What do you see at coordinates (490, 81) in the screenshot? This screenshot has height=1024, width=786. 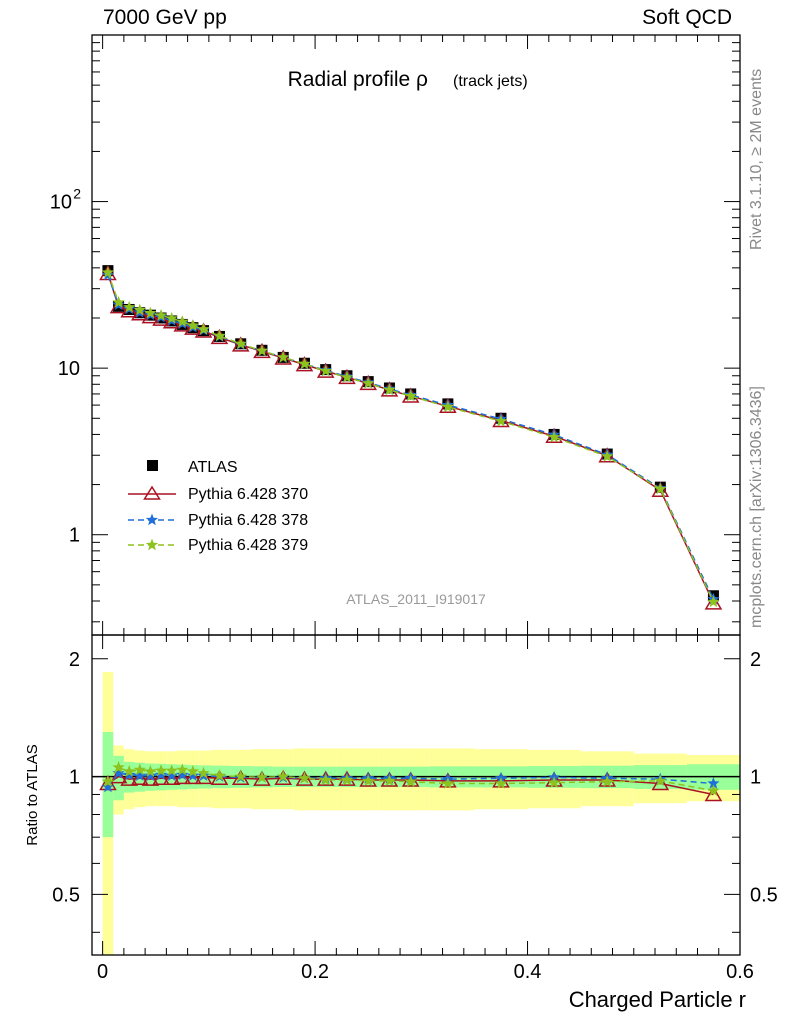 I see `main-title-suffix: (track jets)` at bounding box center [490, 81].